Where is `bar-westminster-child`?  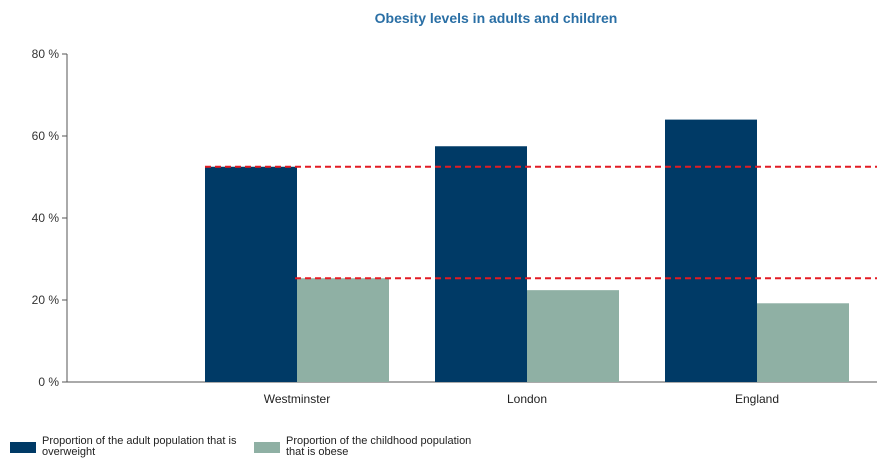 bar-westminster-child is located at coordinates (343, 330).